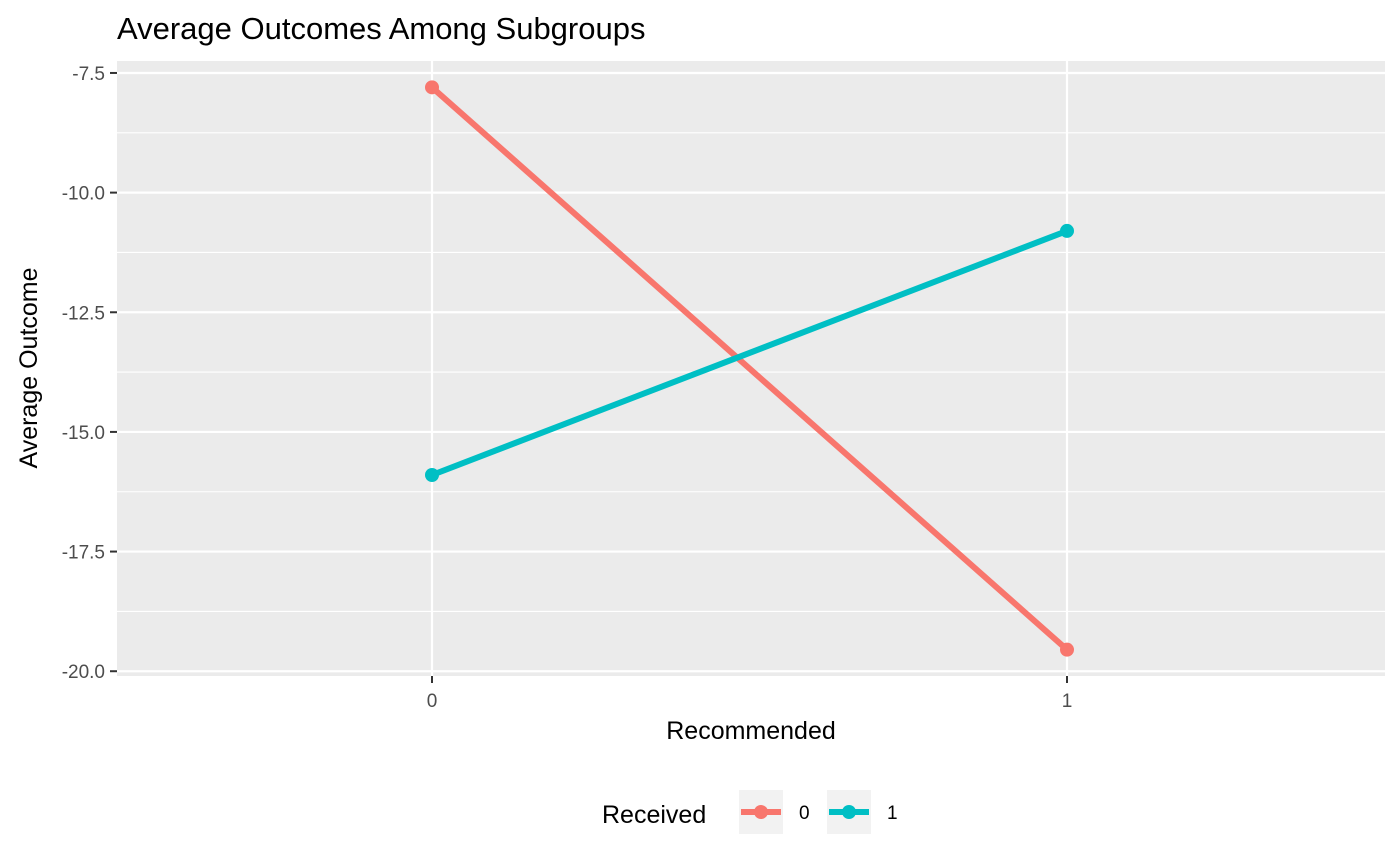  What do you see at coordinates (751, 731) in the screenshot?
I see `x-axis-title: Recommended` at bounding box center [751, 731].